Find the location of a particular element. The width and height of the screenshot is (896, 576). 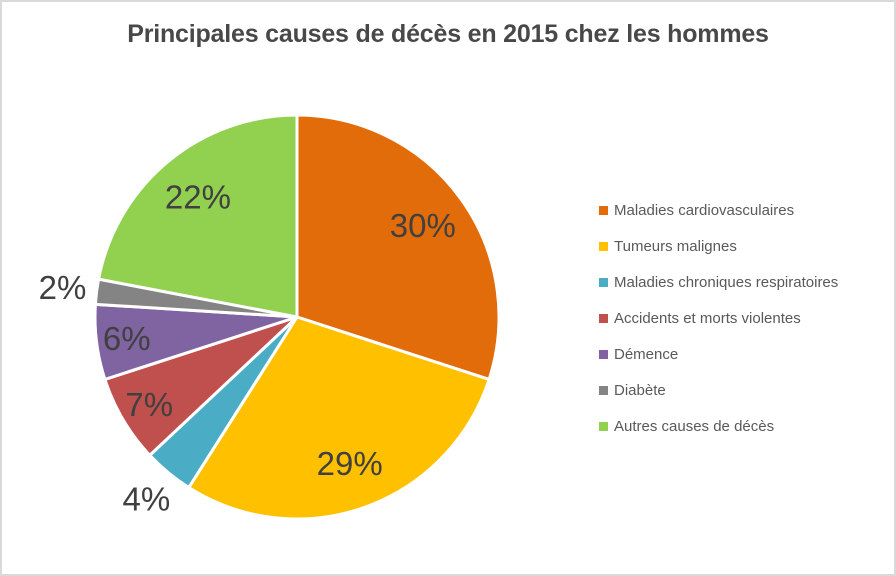

legend-label: Diabète is located at coordinates (640, 390).